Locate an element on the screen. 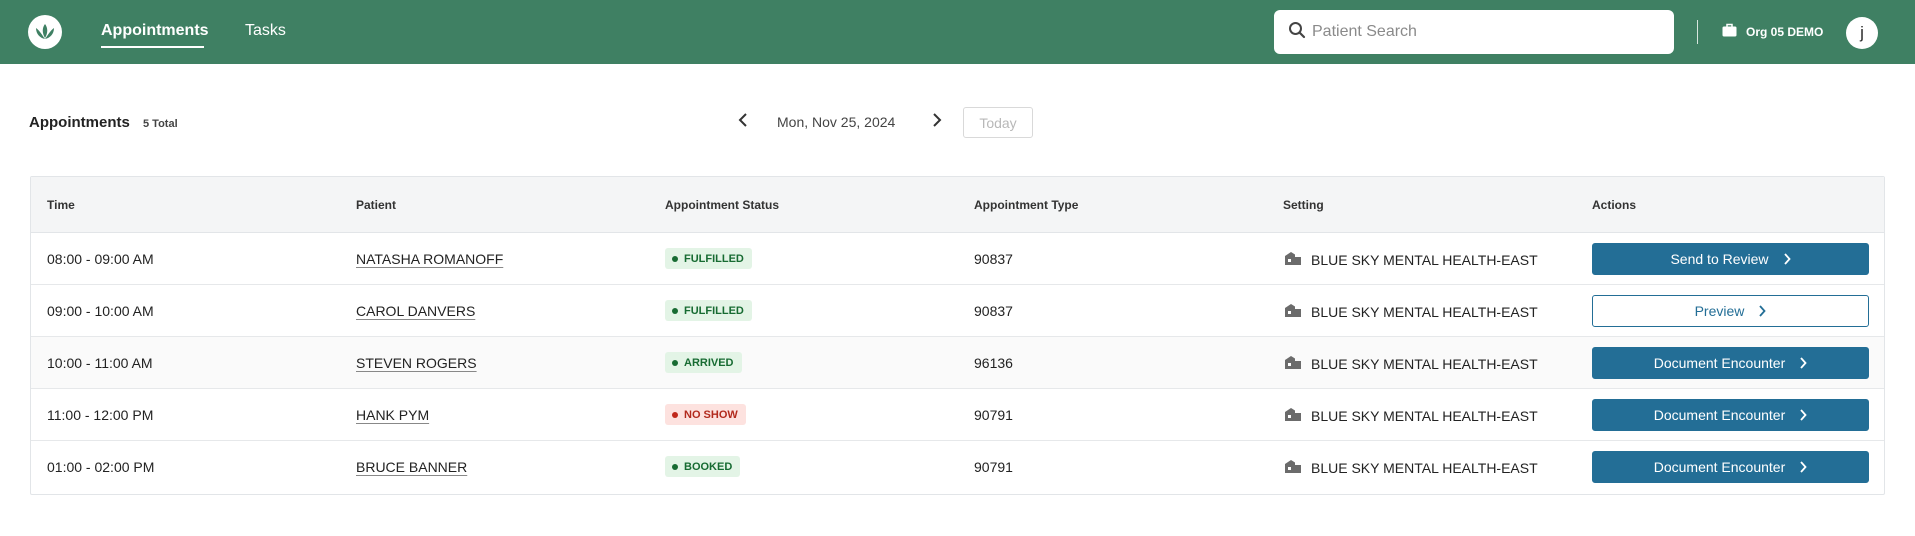  previous-day-button is located at coordinates (743, 122).